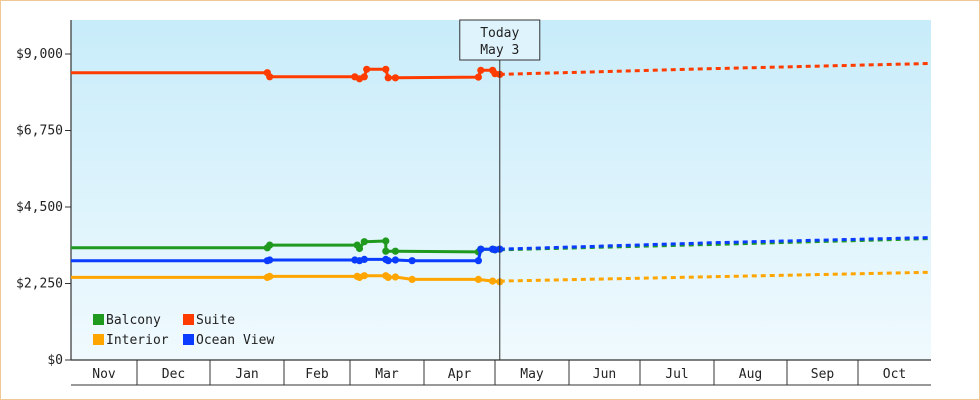 Image resolution: width=980 pixels, height=400 pixels. I want to click on month-label-feb: Feb, so click(317, 374).